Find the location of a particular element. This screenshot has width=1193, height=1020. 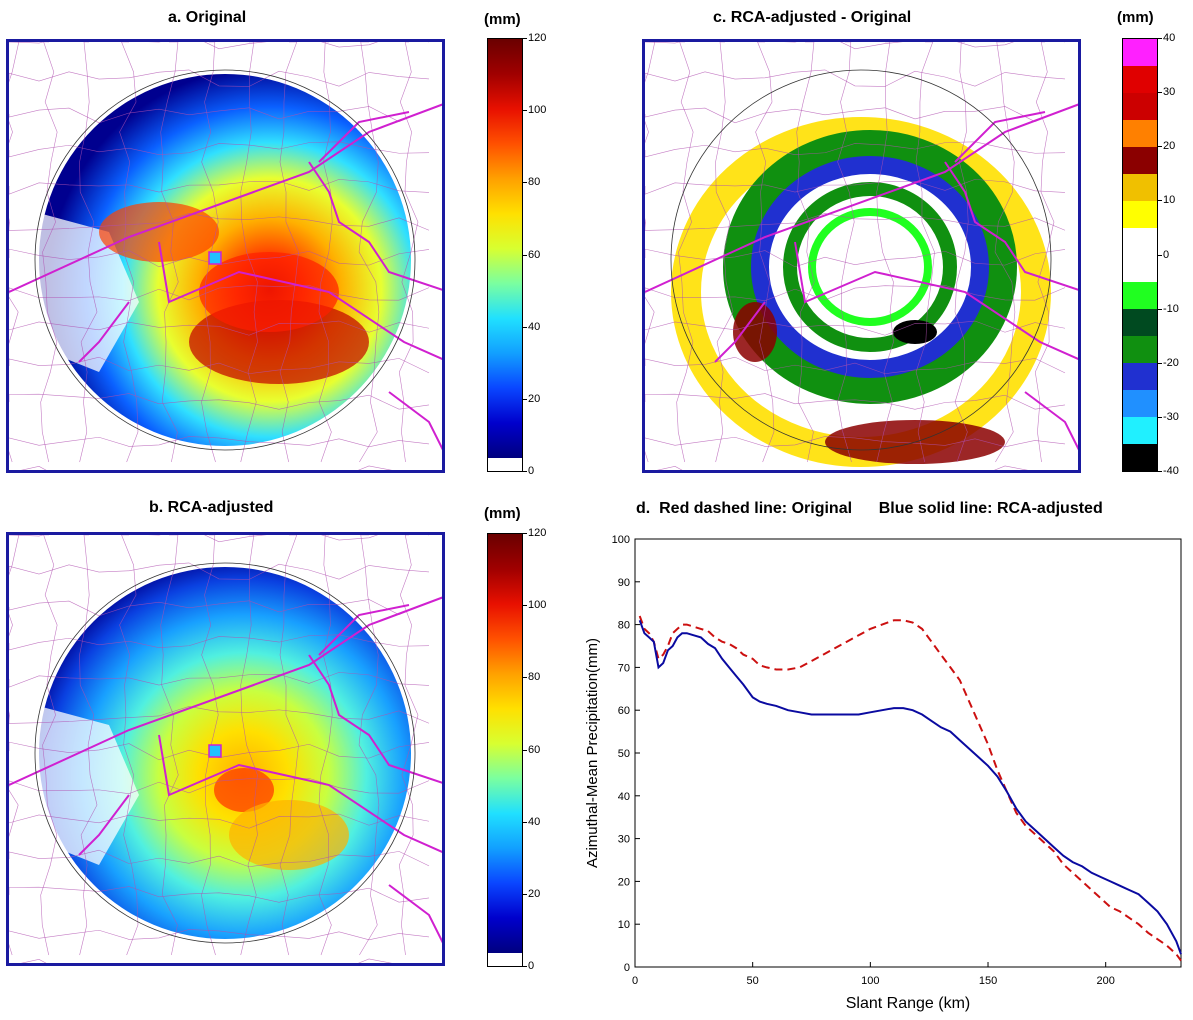

colorbar-tick-label: -10 is located at coordinates (1168, 308).